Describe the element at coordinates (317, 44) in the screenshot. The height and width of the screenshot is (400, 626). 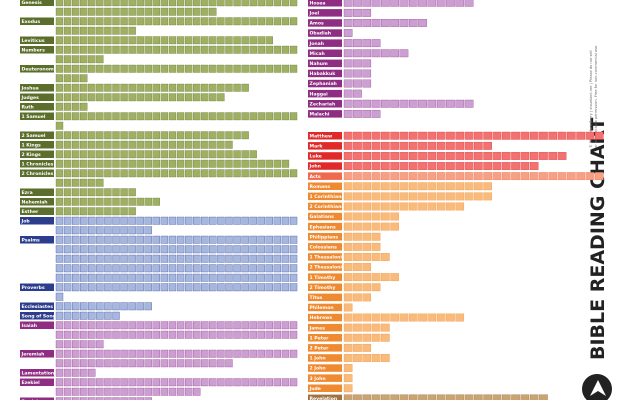
I see `book-name: Jonah` at that location.